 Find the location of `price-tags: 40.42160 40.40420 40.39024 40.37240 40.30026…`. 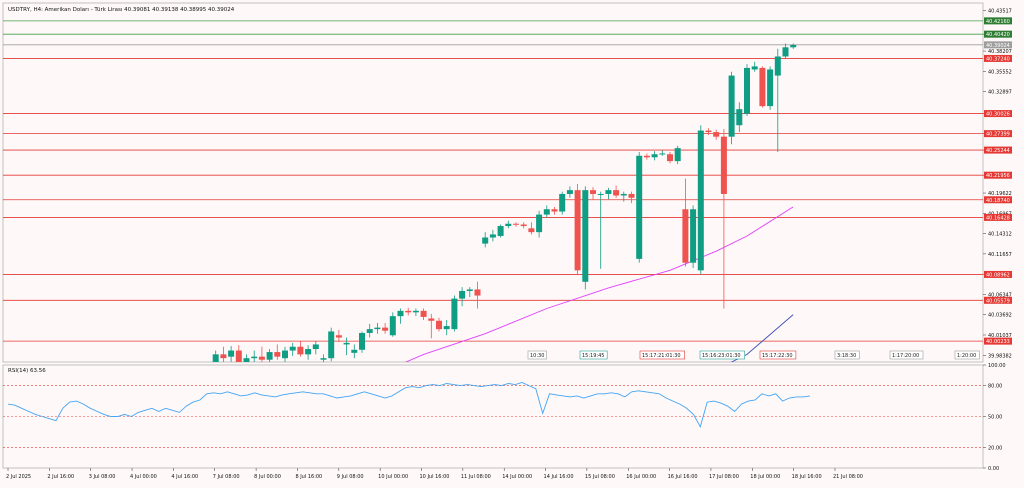

price-tags: 40.42160 40.40420 40.39024 40.37240 40.30026… is located at coordinates (998, 181).